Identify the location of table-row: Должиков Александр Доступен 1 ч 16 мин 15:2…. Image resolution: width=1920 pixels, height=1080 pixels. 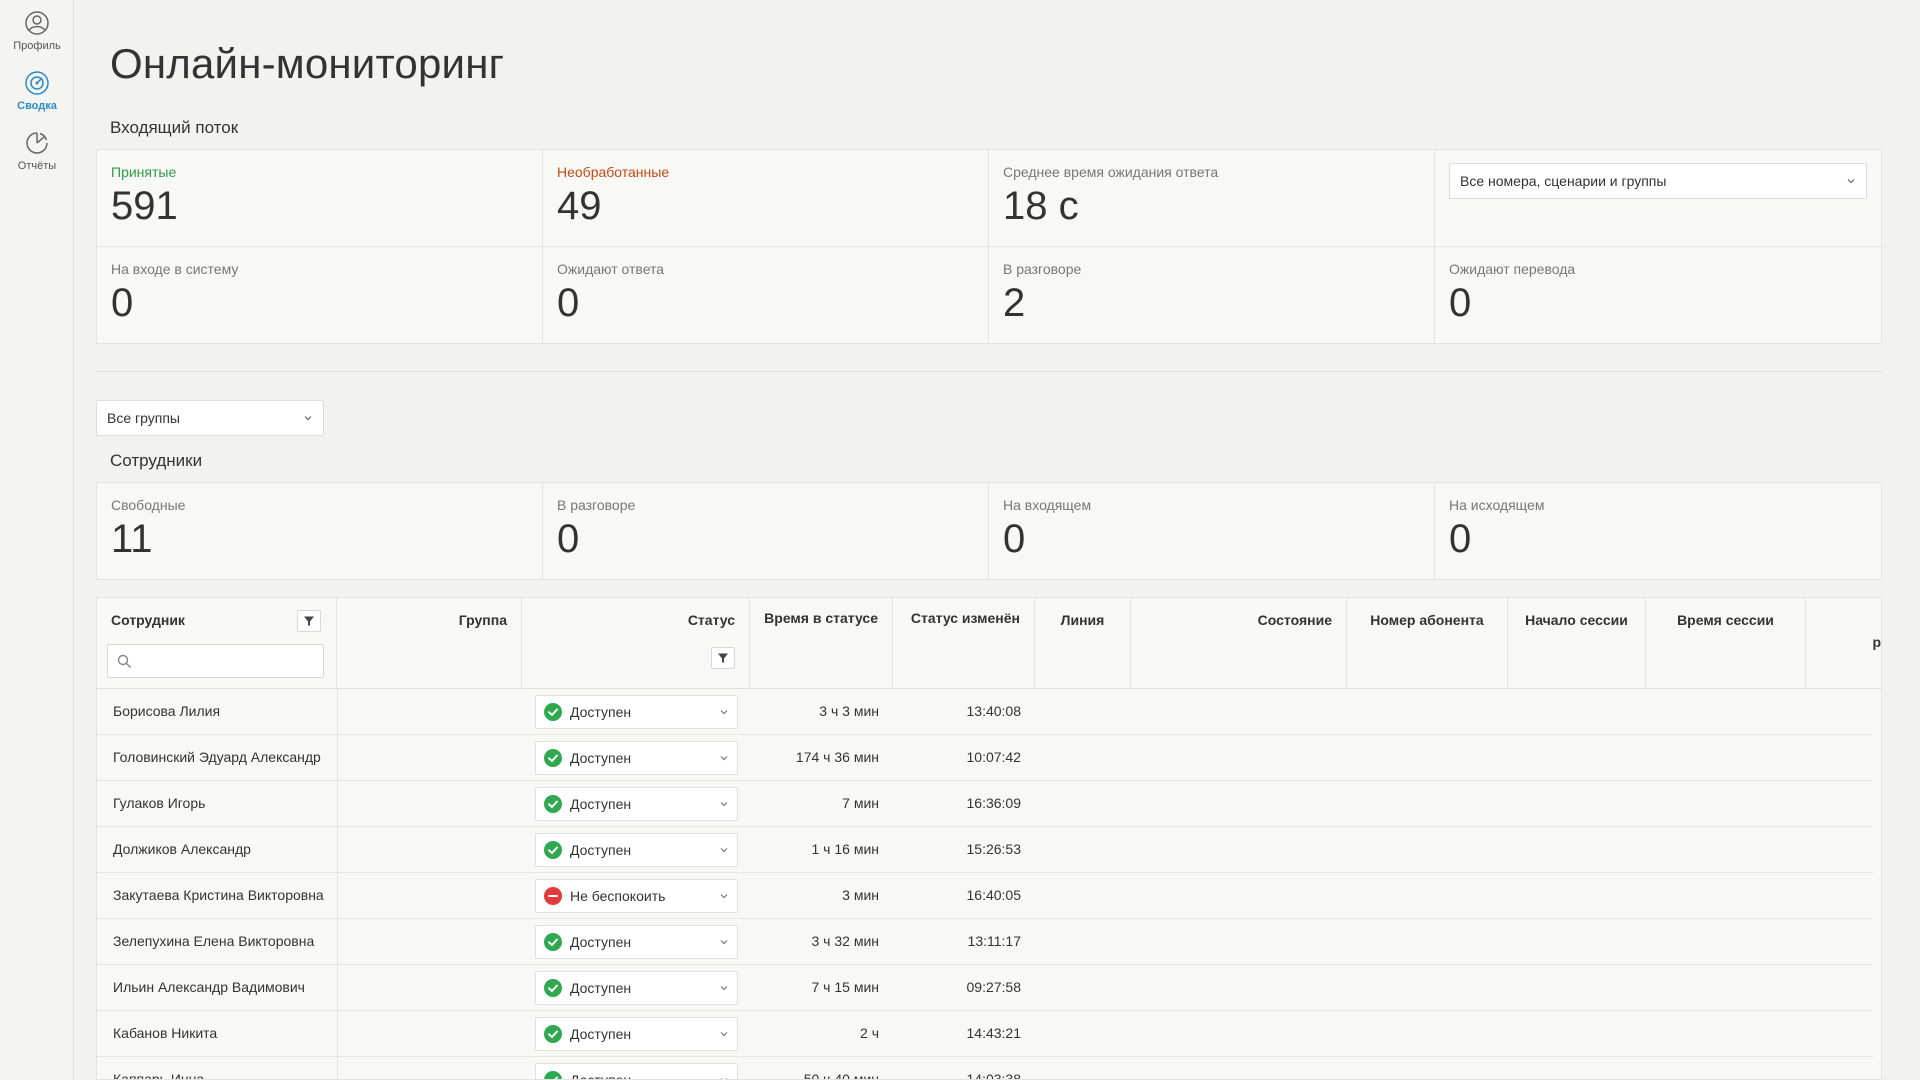
(985, 850).